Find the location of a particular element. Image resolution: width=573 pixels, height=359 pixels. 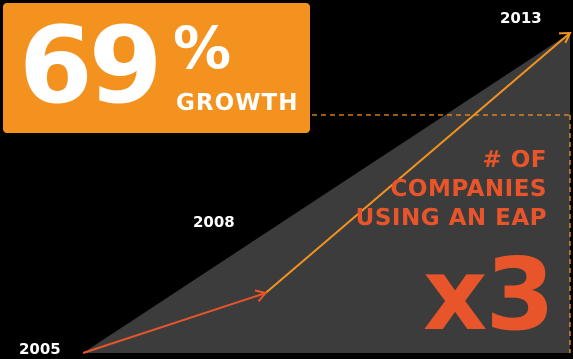

trend-segment-2005-2008 is located at coordinates (174, 323).